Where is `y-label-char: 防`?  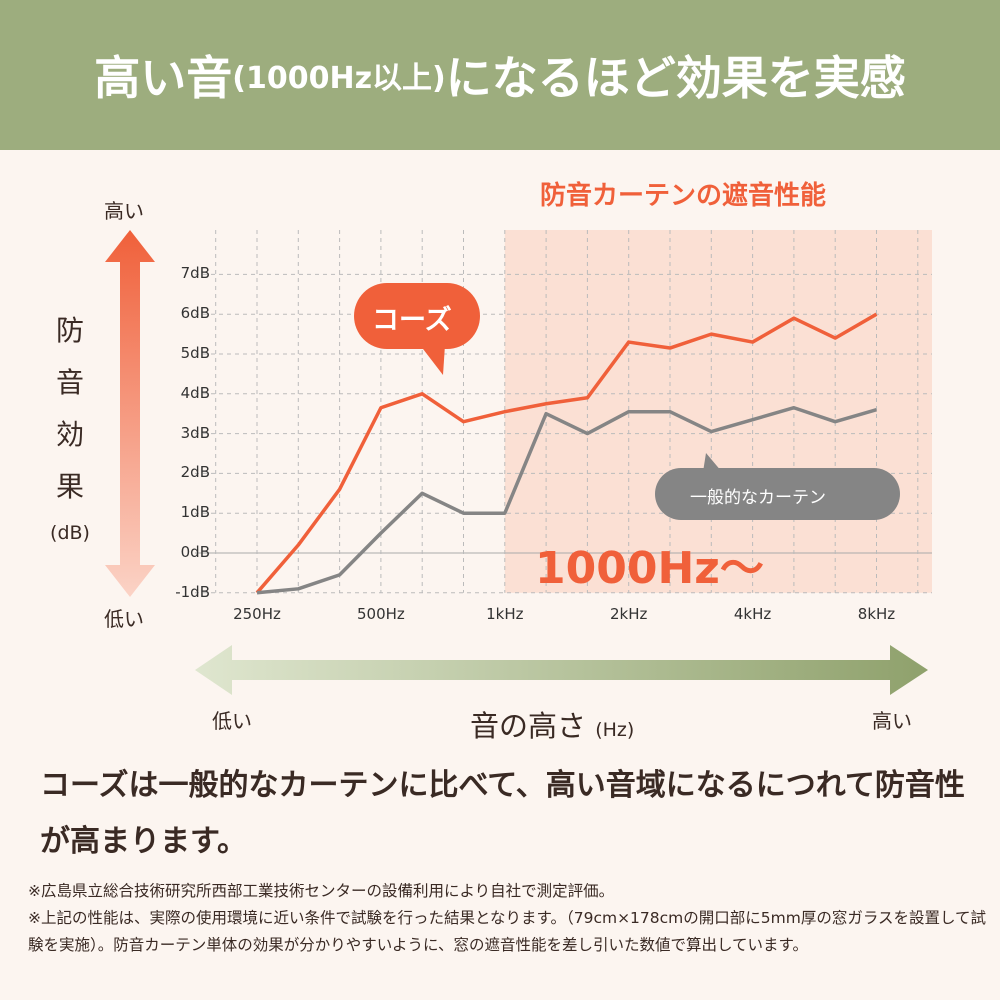
y-label-char: 防 is located at coordinates (69, 330).